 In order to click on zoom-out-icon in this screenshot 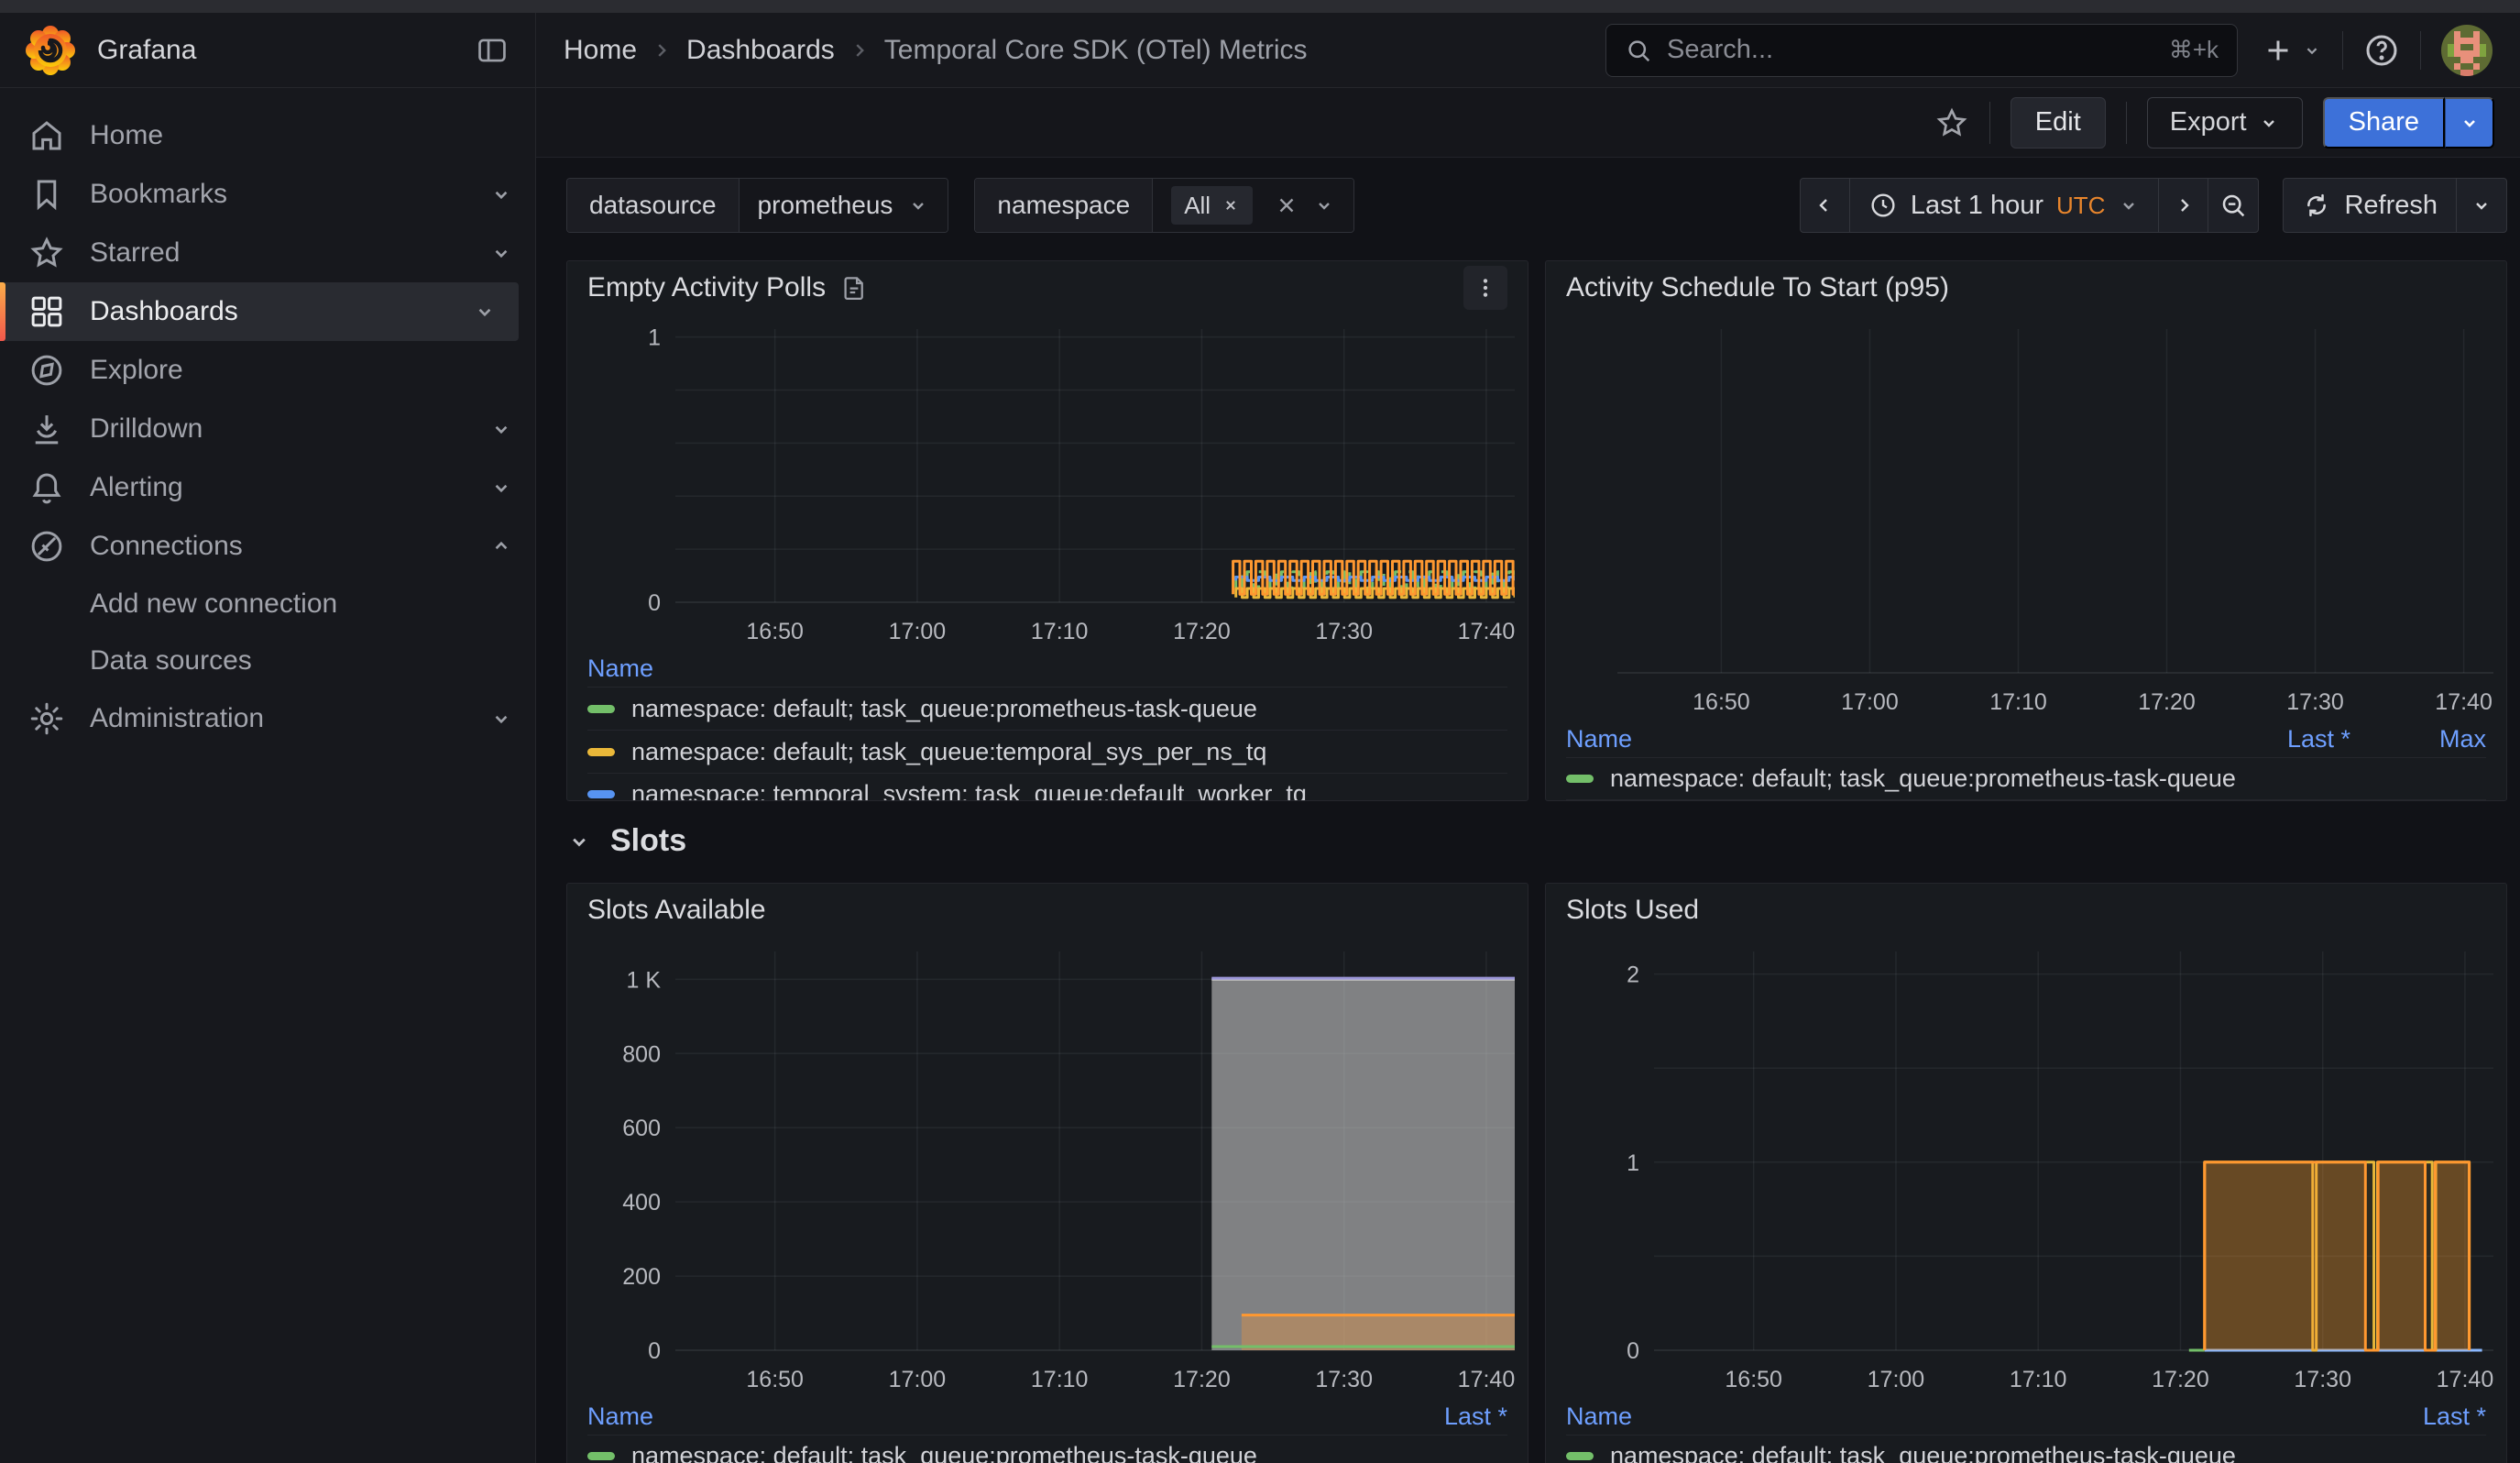, I will do `click(2234, 205)`.